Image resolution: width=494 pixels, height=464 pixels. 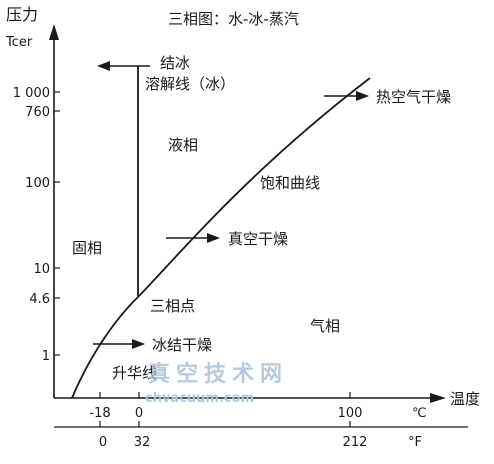 I want to click on y-tick-label: 760, so click(x=37, y=112).